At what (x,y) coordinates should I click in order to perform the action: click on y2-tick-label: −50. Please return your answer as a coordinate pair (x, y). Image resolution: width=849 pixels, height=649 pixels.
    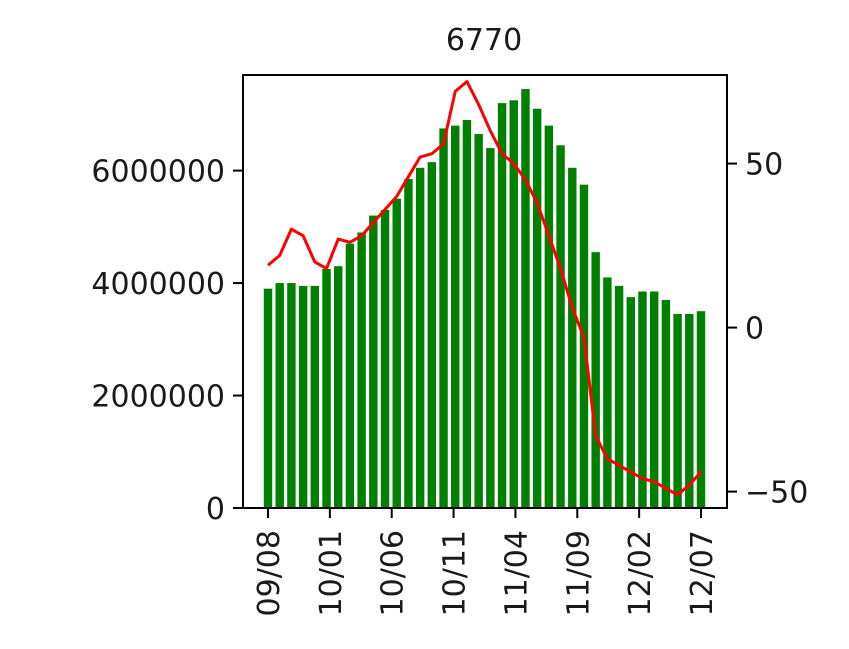
    Looking at the image, I should click on (776, 493).